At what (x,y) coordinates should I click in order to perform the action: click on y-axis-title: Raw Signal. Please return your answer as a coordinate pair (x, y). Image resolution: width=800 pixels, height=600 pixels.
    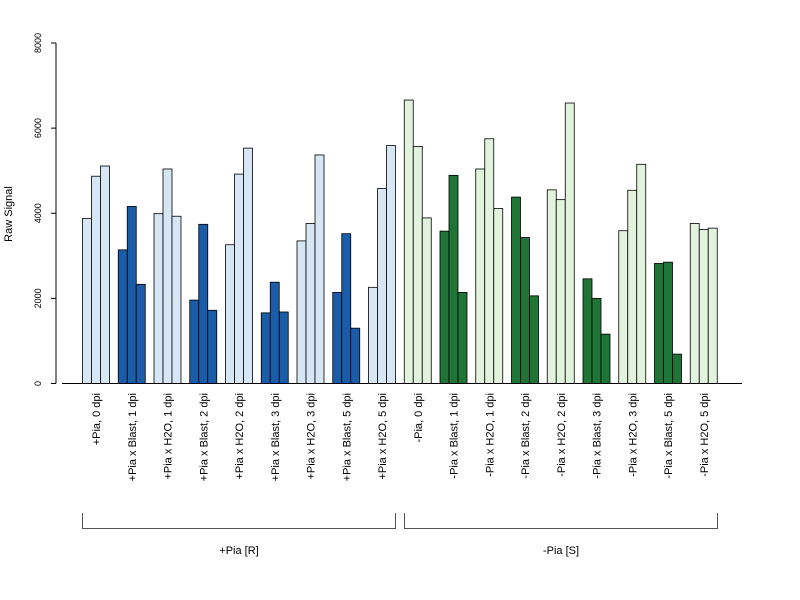
    Looking at the image, I should click on (9, 214).